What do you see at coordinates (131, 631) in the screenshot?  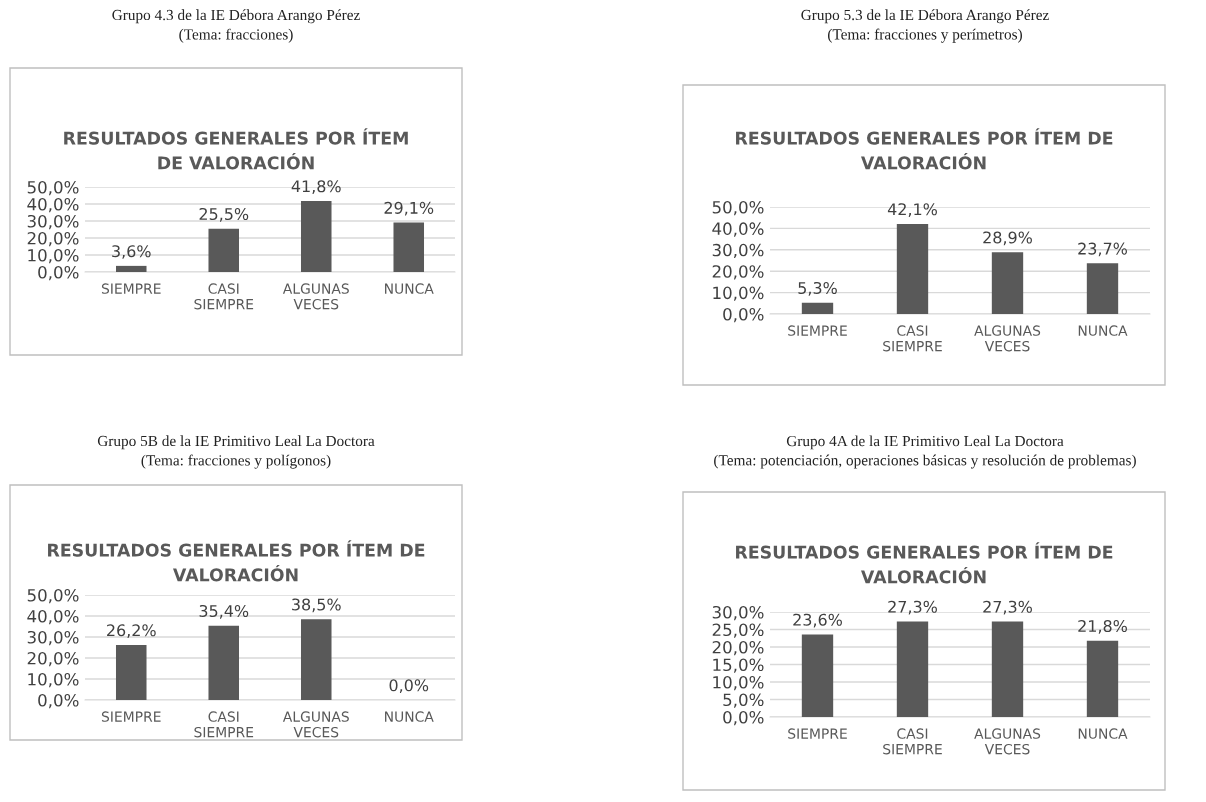 I see `data-label: 26,2%` at bounding box center [131, 631].